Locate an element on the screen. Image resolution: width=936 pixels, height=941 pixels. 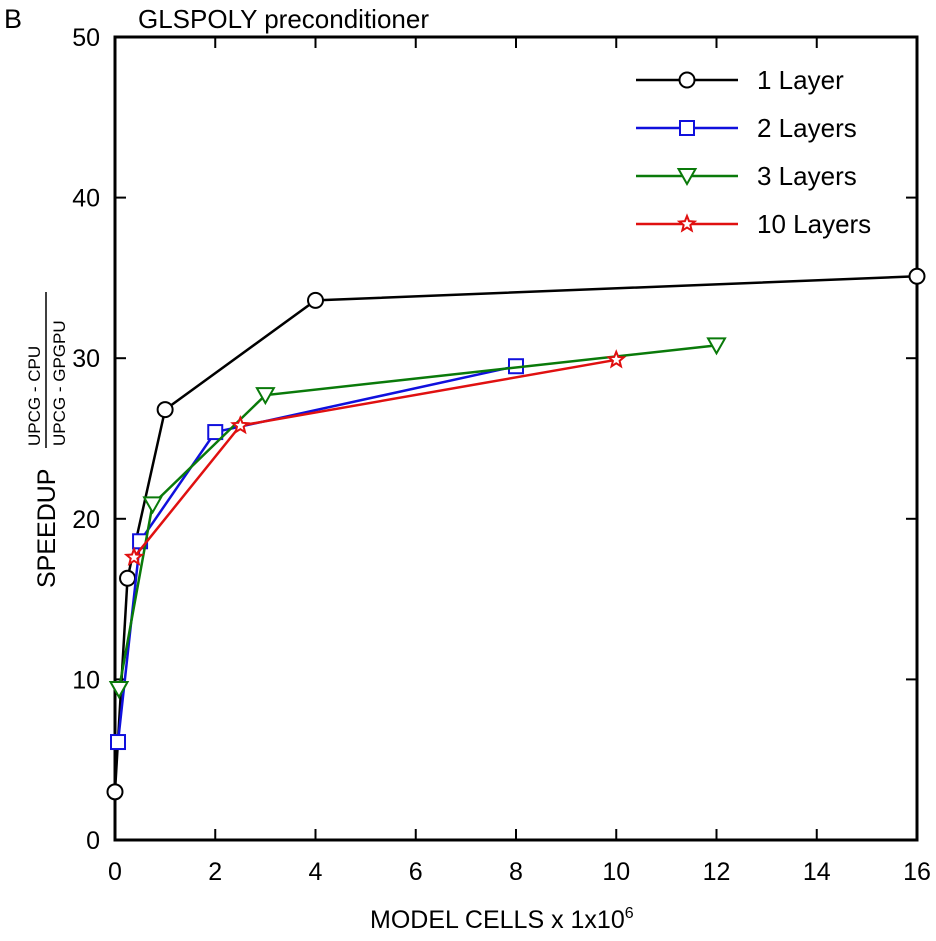
x-tick-label: 14 is located at coordinates (817, 872).